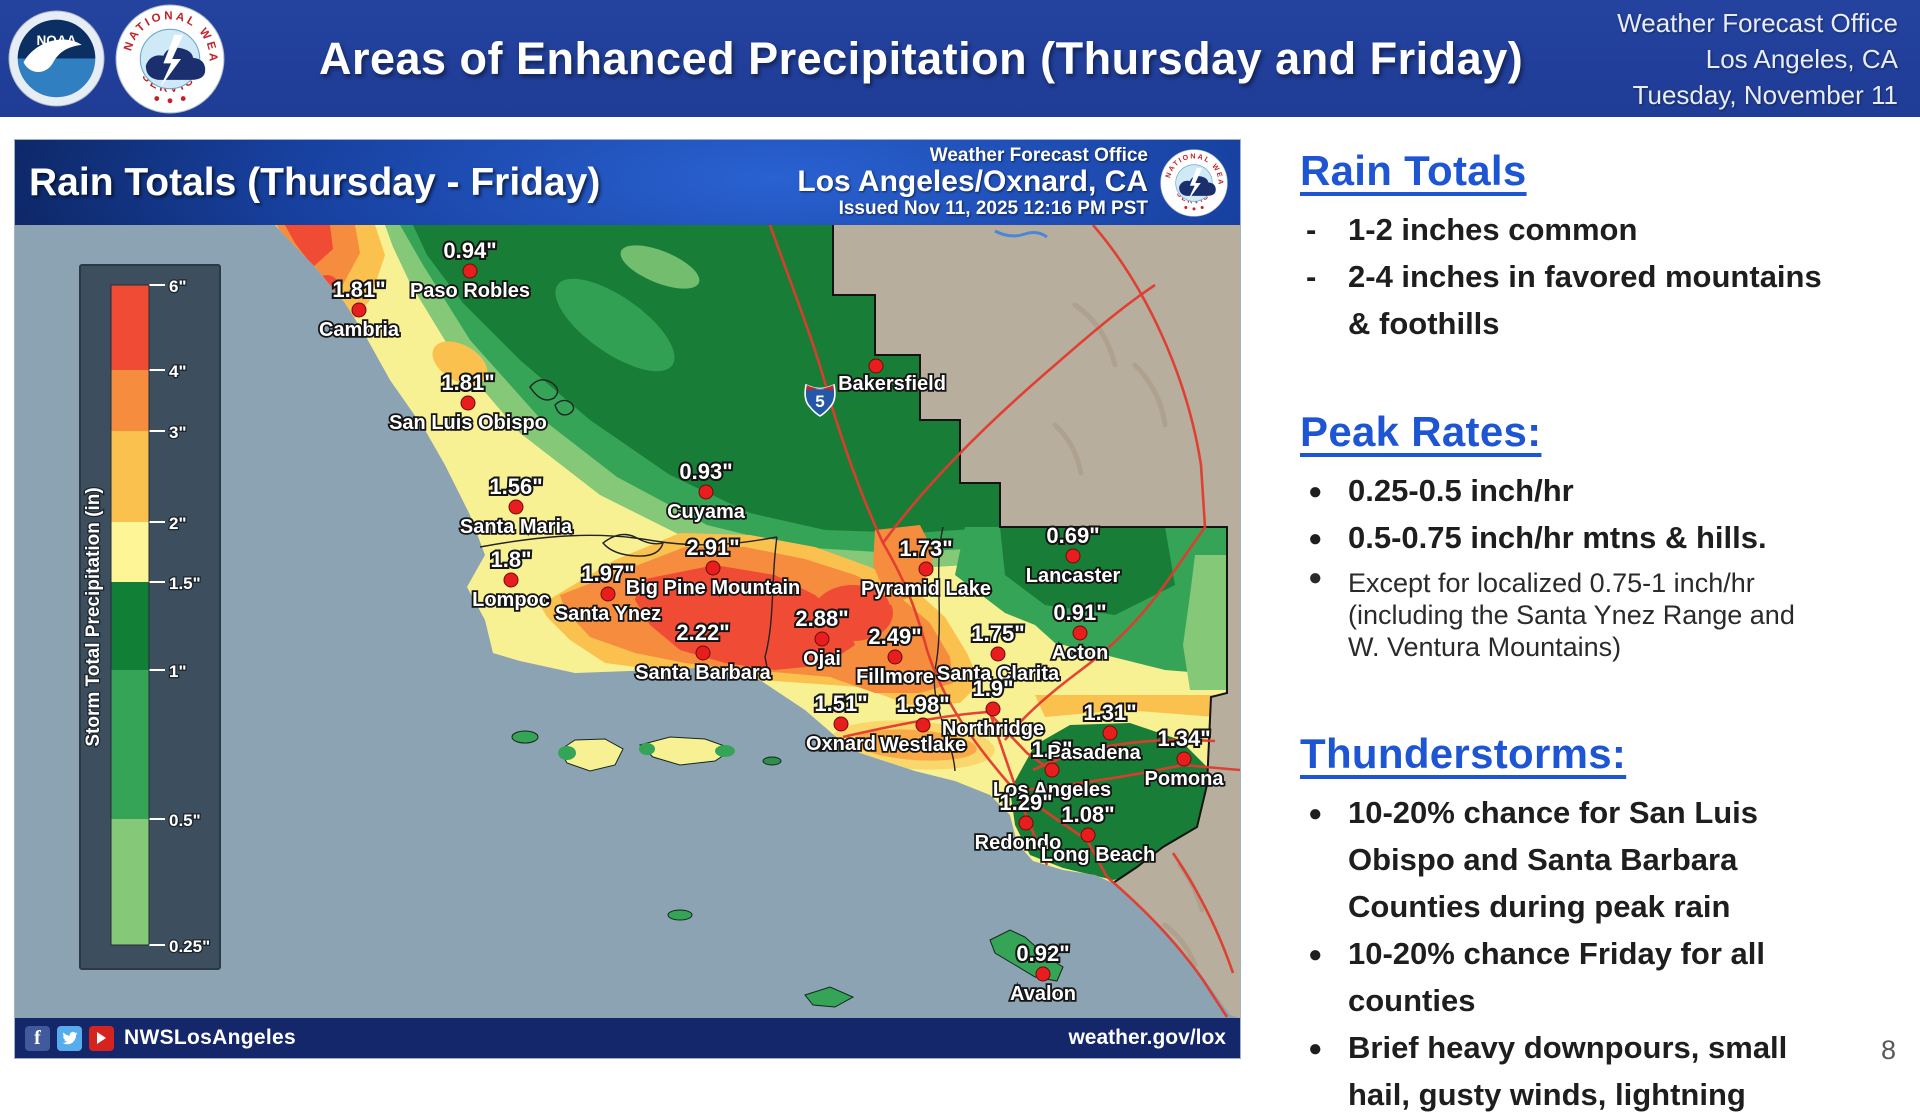  What do you see at coordinates (925, 548) in the screenshot?
I see `rain-value-label: 1.73"` at bounding box center [925, 548].